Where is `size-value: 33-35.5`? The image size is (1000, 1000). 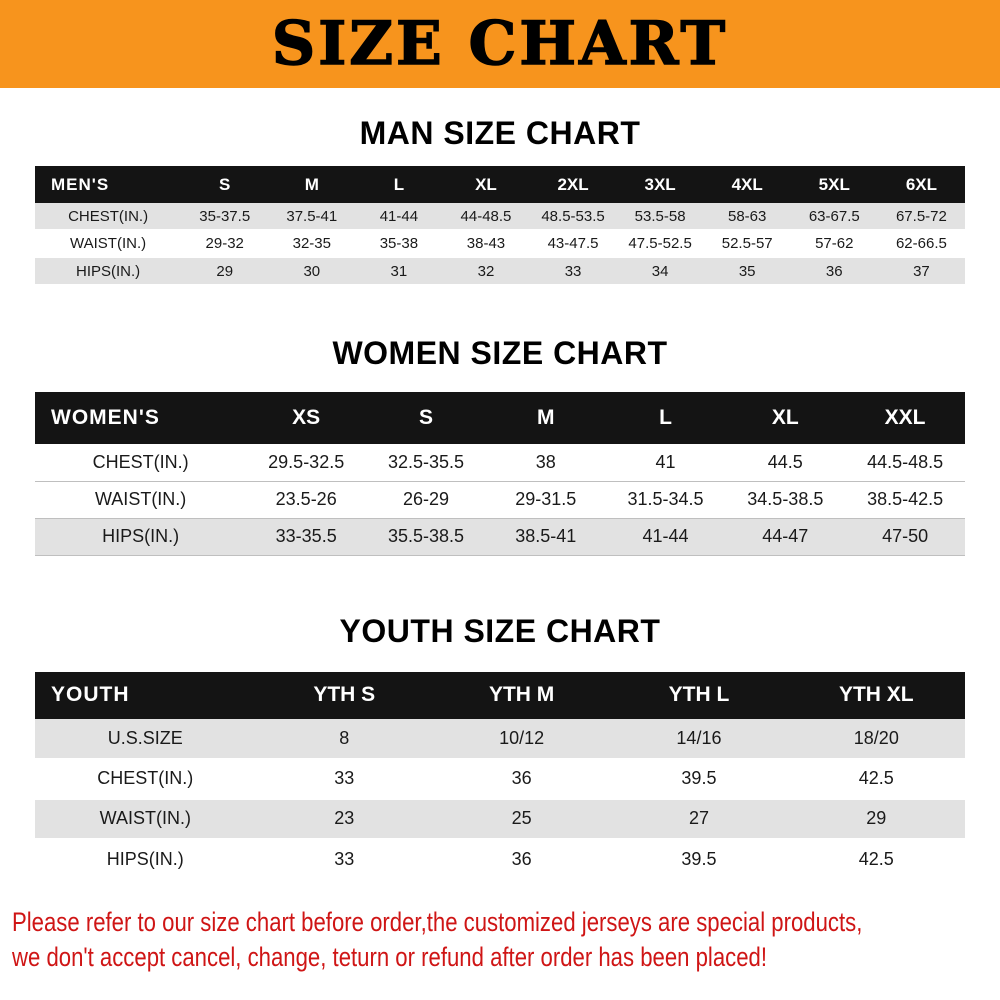
size-value: 33-35.5 is located at coordinates (306, 536).